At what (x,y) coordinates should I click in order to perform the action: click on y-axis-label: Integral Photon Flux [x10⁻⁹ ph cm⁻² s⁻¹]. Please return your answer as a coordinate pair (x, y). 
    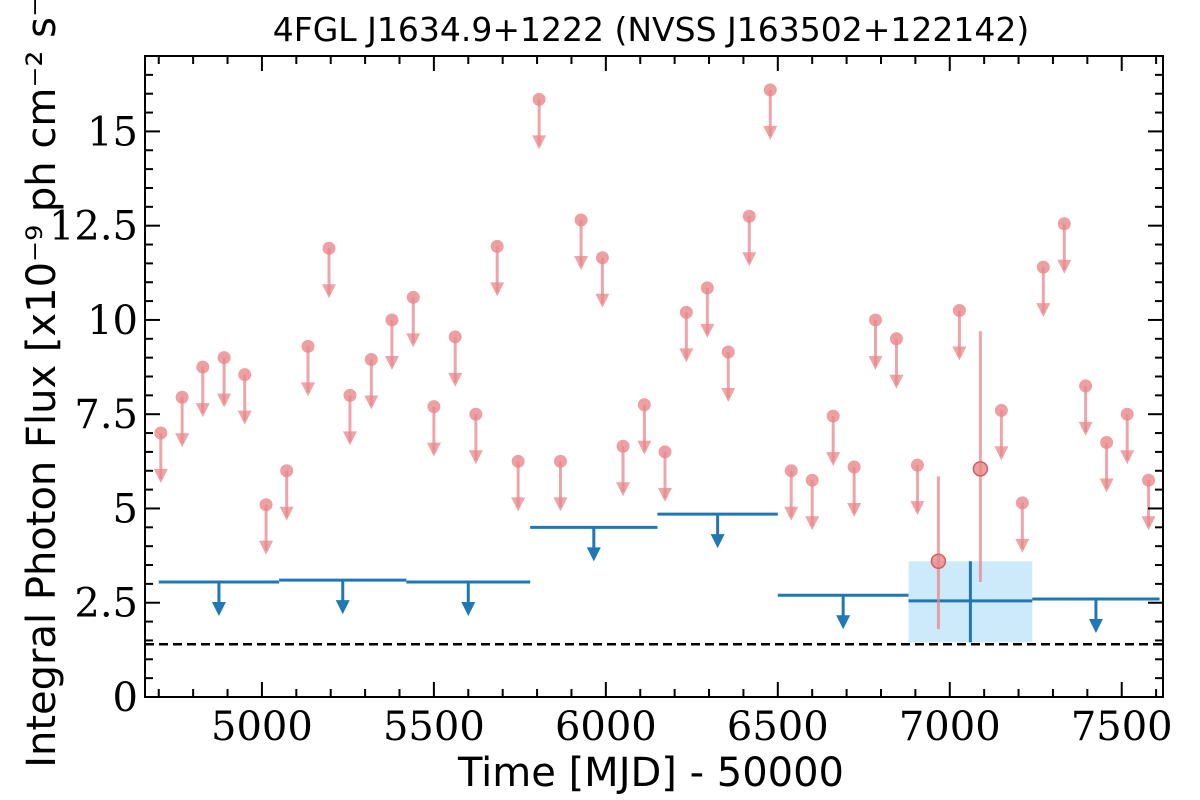
    Looking at the image, I should click on (42, 384).